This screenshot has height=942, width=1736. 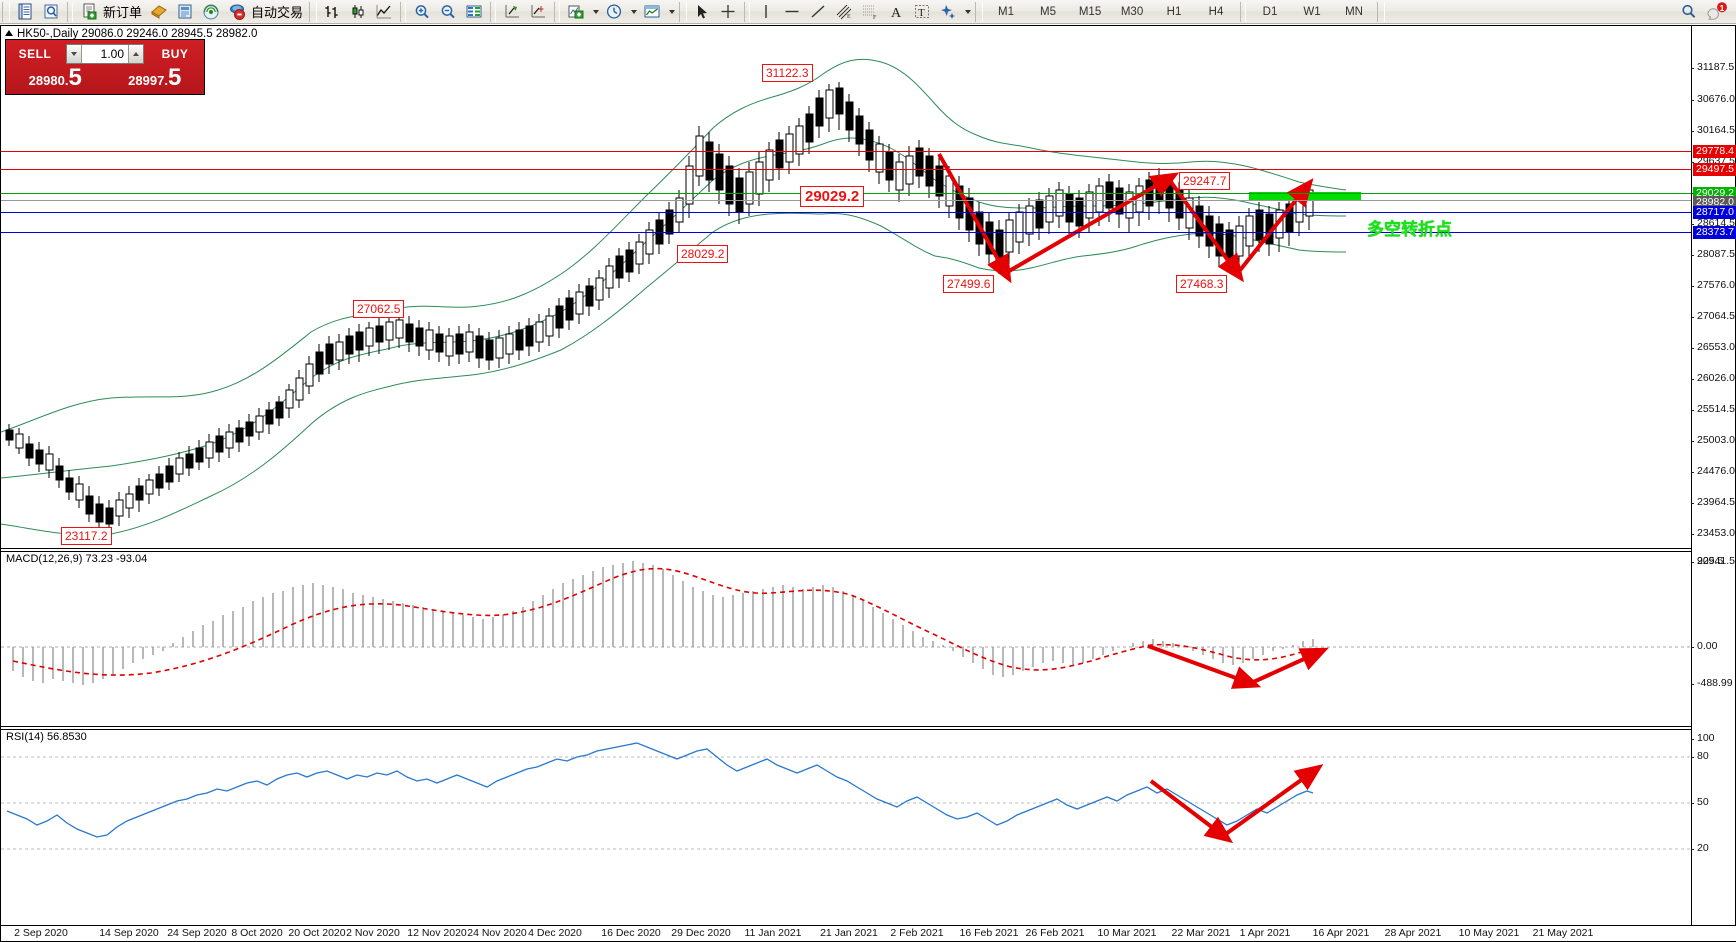 I want to click on equidistant-channel-icon: E, so click(x=844, y=12).